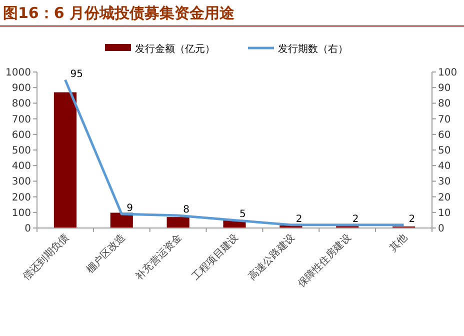 This screenshot has height=336, width=464. Describe the element at coordinates (130, 208) in the screenshot. I see `data-label: 9` at that location.